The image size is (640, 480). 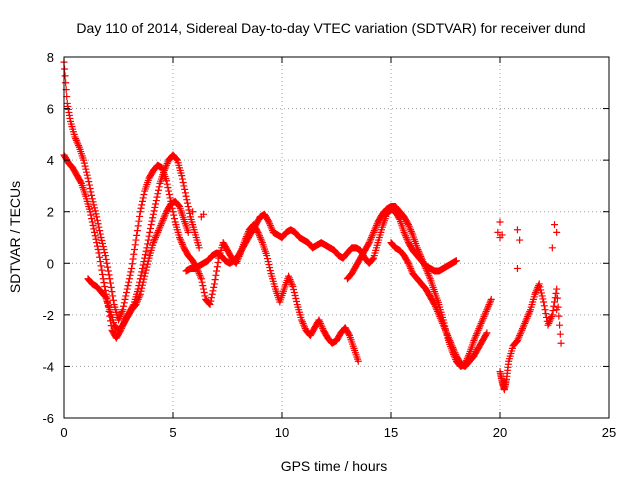 What do you see at coordinates (48, 418) in the screenshot?
I see `y-tick-label: -6` at bounding box center [48, 418].